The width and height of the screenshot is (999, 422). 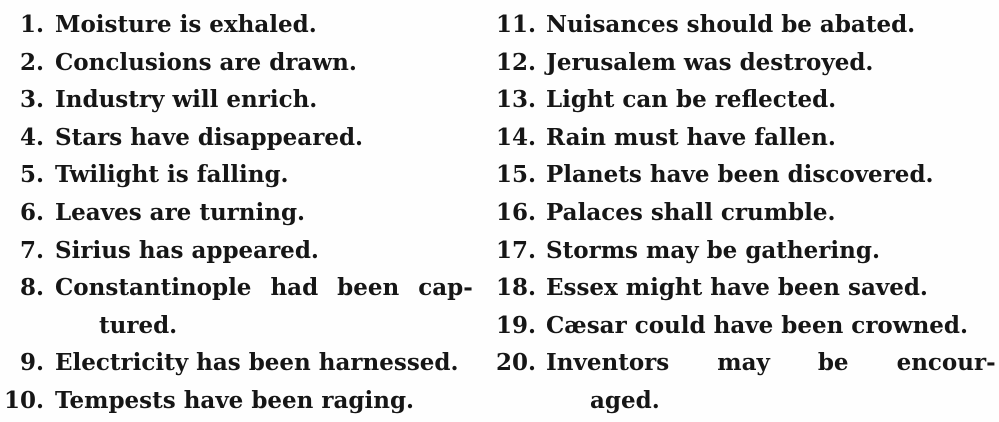 What do you see at coordinates (625, 400) in the screenshot?
I see `item-text-continuation: aged.` at bounding box center [625, 400].